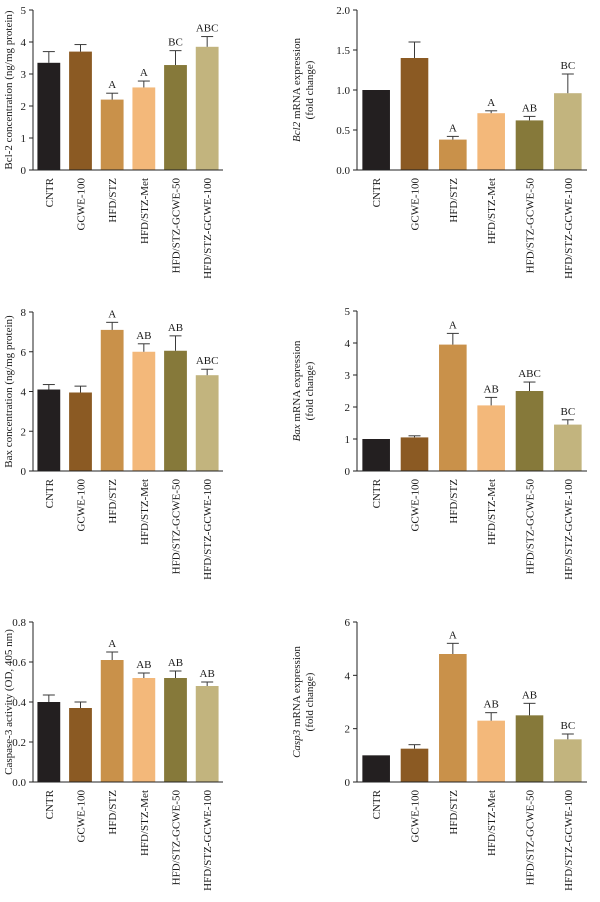 The width and height of the screenshot is (600, 902). Describe the element at coordinates (24, 313) in the screenshot. I see `y-tick-label: 8` at that location.